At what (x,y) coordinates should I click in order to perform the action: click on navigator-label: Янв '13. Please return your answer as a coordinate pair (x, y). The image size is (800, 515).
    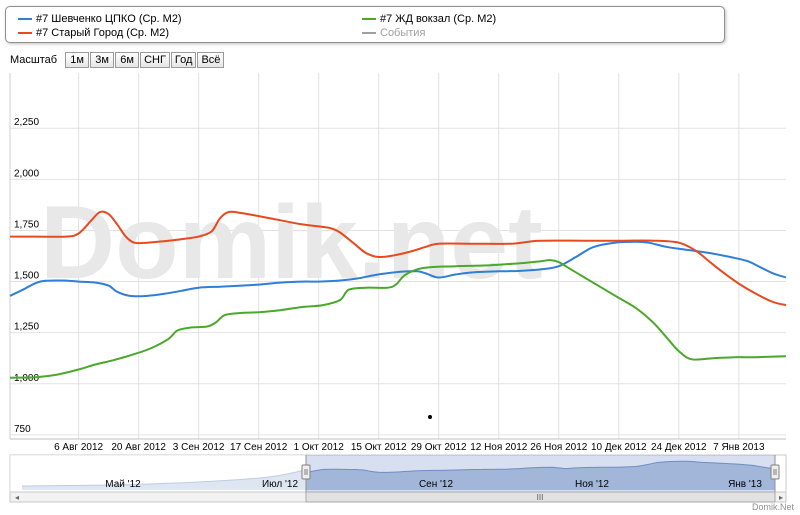
    Looking at the image, I should click on (745, 484).